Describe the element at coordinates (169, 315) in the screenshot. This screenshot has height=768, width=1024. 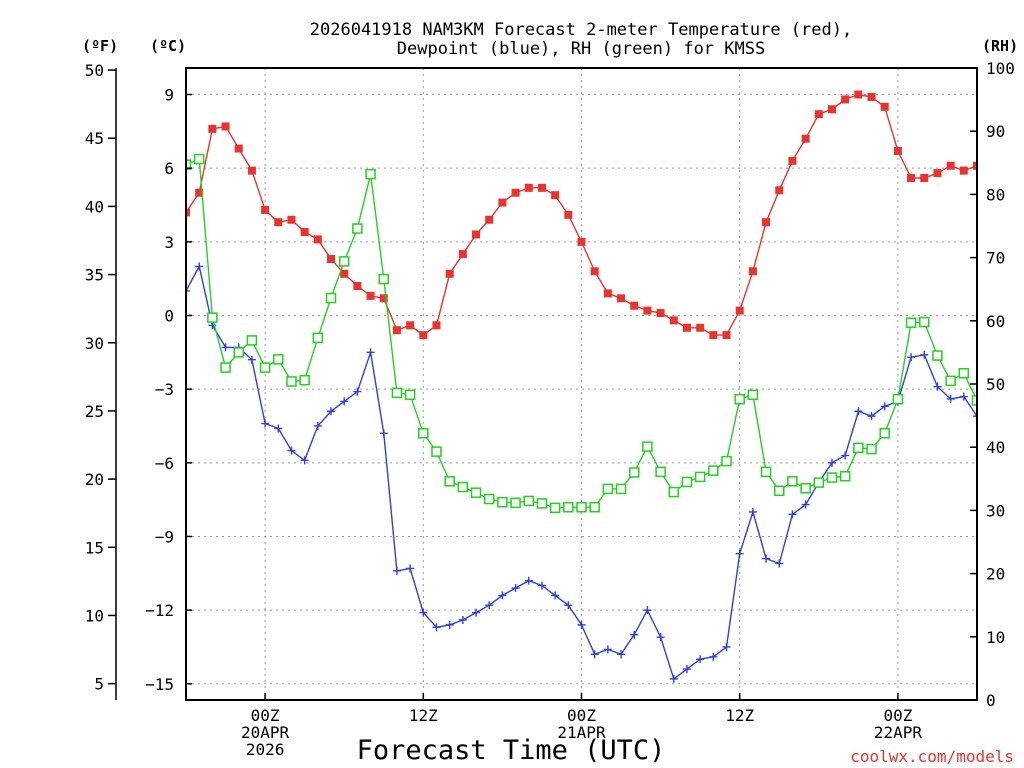
I see `celsius-tick-label: 0` at that location.